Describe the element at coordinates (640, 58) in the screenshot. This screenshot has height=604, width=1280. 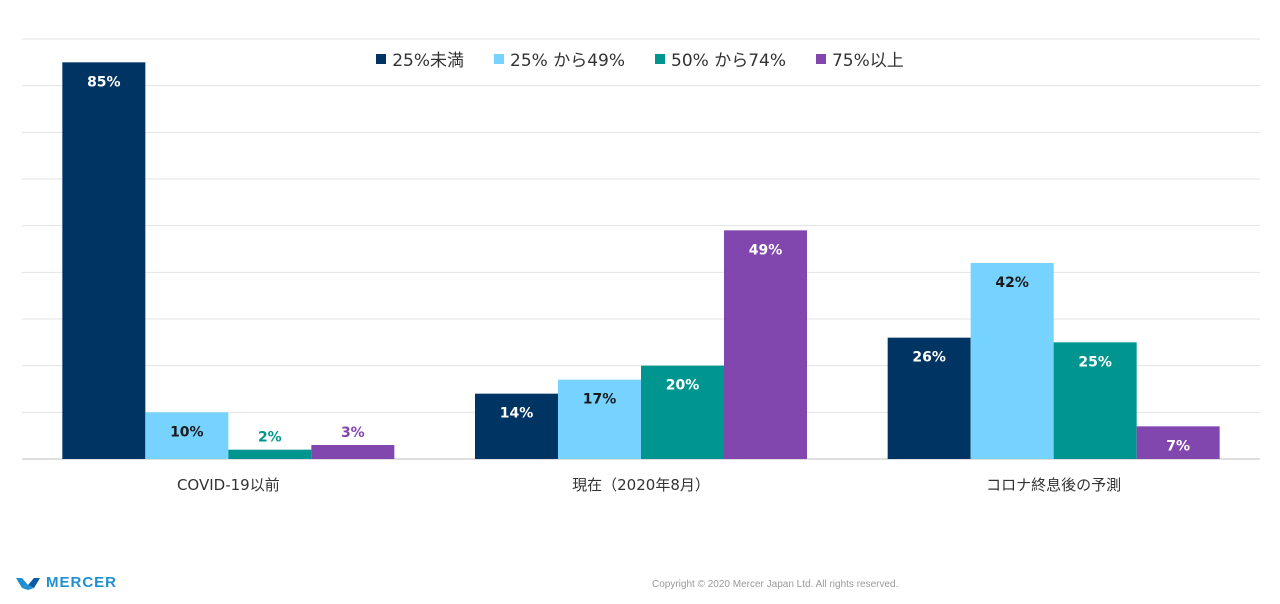
I see `legend: 25%未満 25% から49% 50% から74% 75%以上` at that location.